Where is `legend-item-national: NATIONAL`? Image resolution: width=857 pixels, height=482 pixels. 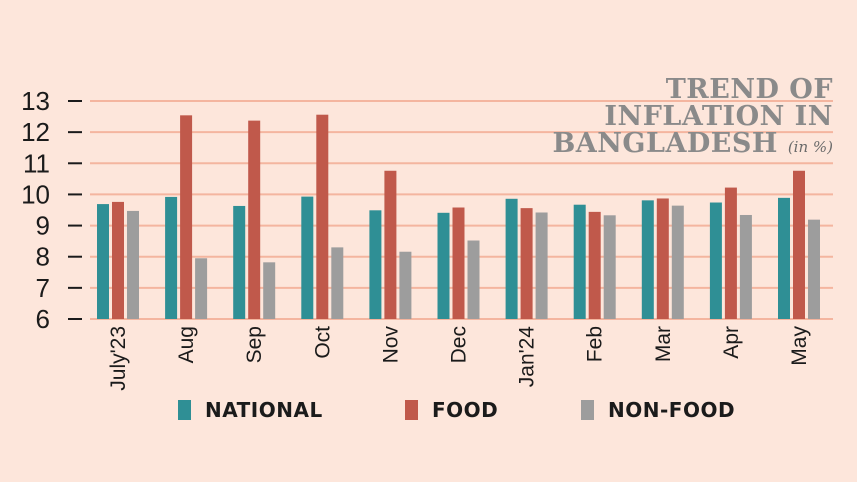 legend-item-national: NATIONAL is located at coordinates (250, 410).